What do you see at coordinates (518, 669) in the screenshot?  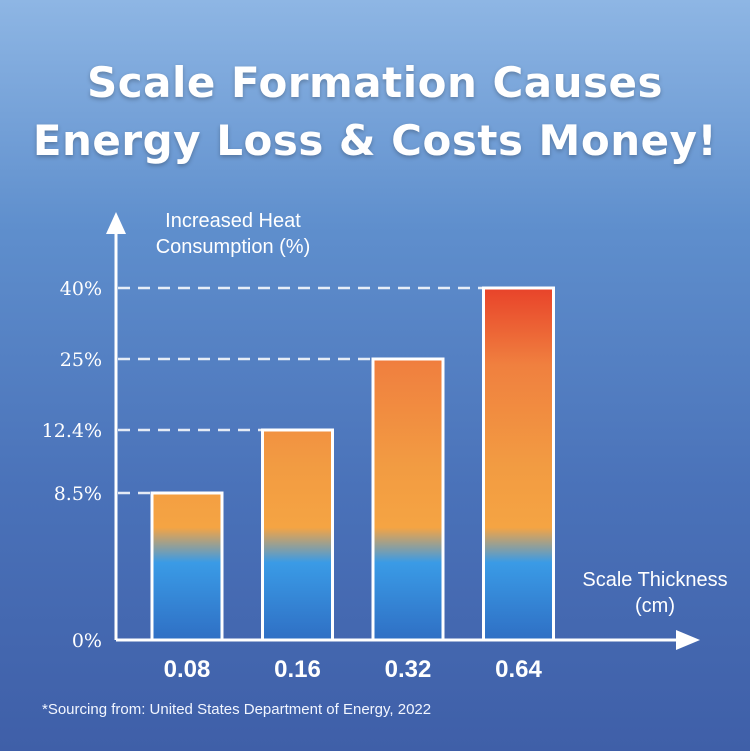 I see `x-tick-label: 0.64` at bounding box center [518, 669].